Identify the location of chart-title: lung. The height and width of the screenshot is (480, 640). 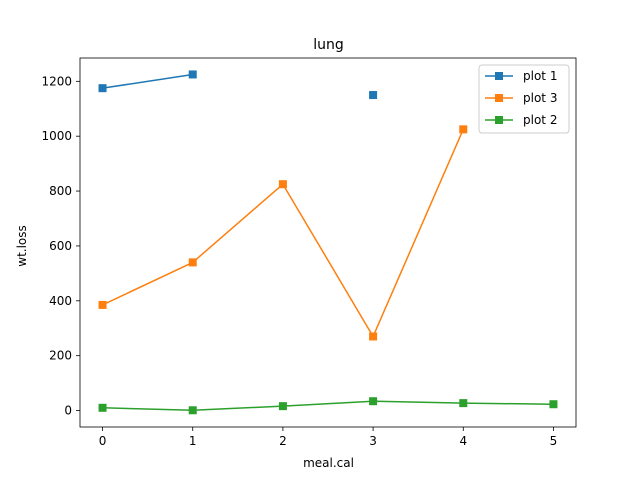
(328, 45).